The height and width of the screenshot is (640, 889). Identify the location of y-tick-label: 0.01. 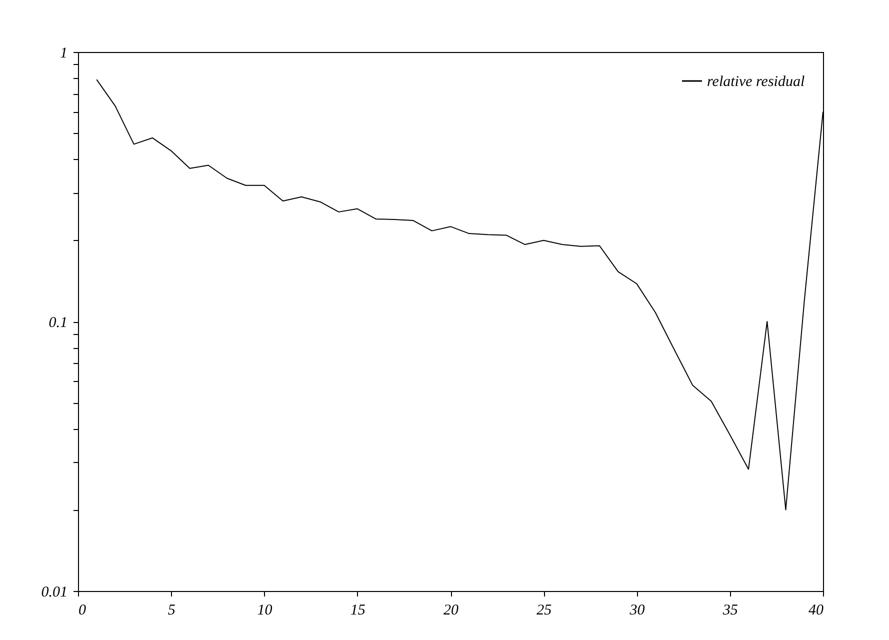
(54, 592).